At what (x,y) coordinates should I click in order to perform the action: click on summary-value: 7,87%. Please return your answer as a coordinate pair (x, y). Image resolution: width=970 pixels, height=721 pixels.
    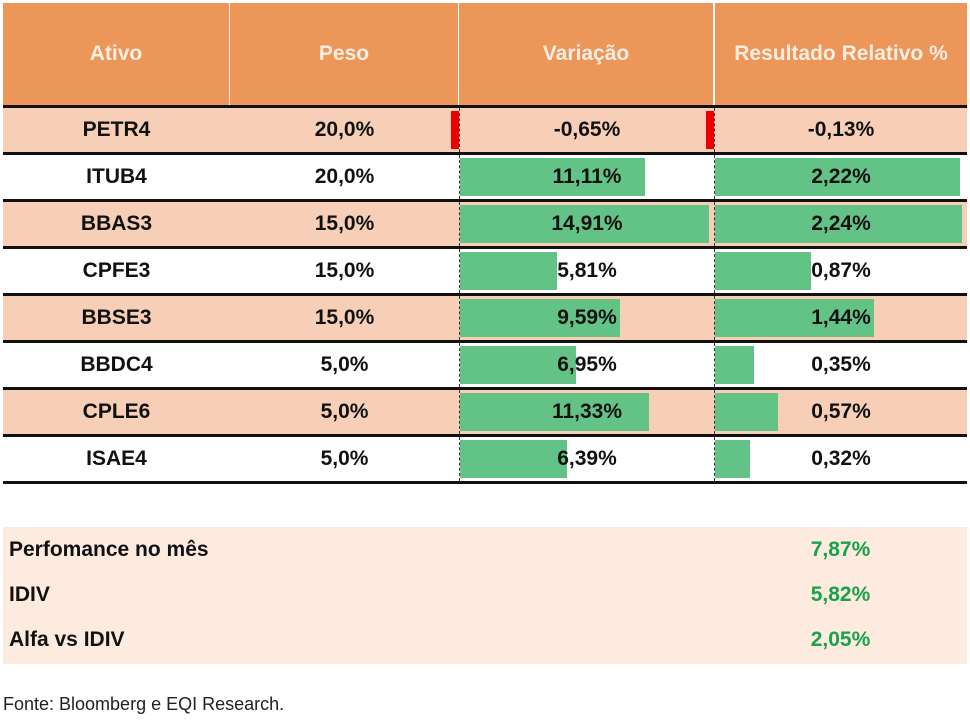
    Looking at the image, I should click on (840, 549).